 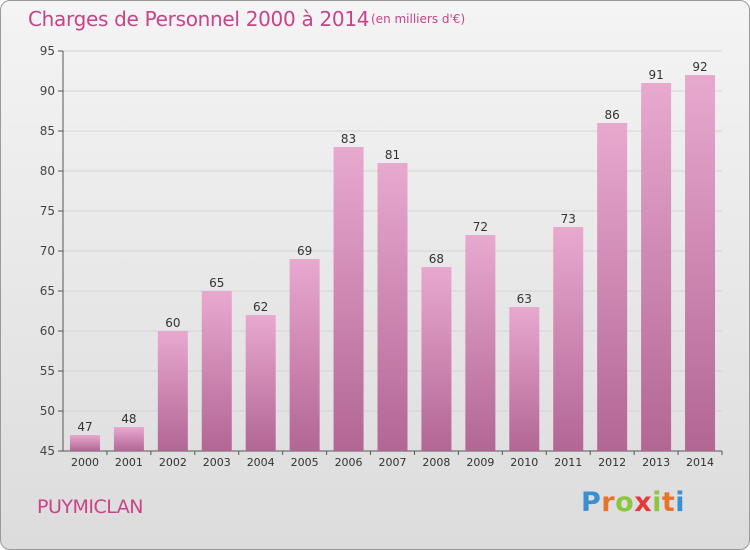 I want to click on logo-letter: o, so click(x=625, y=502).